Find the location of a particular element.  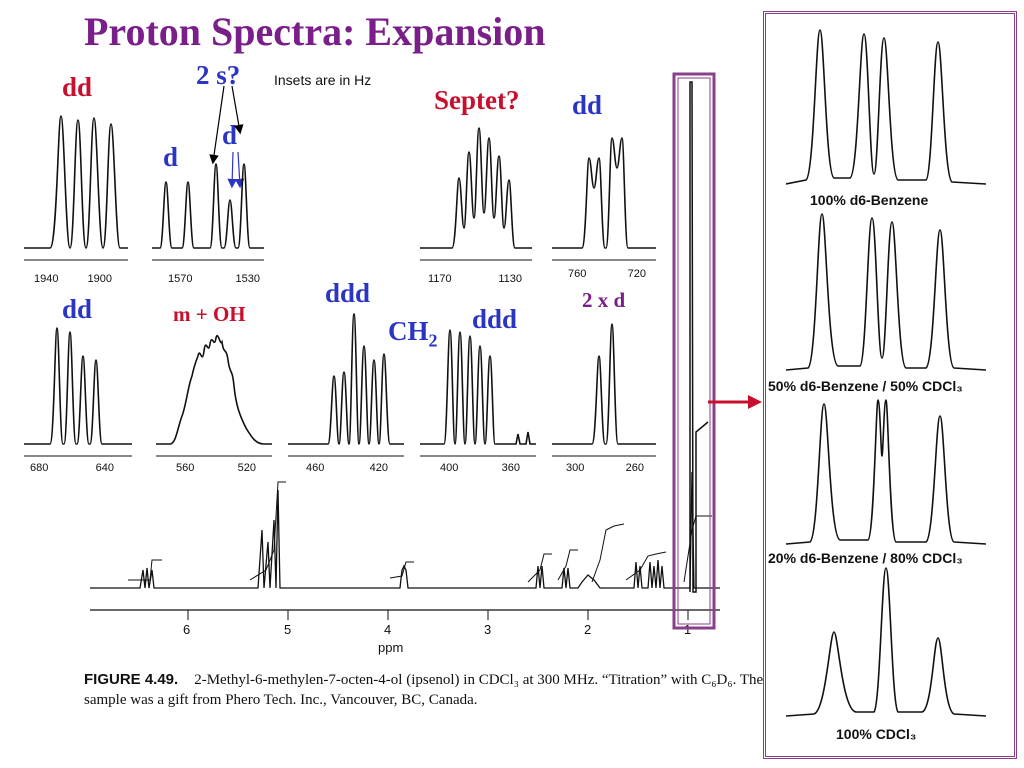

ppm-tick-4: 4 is located at coordinates (388, 629).